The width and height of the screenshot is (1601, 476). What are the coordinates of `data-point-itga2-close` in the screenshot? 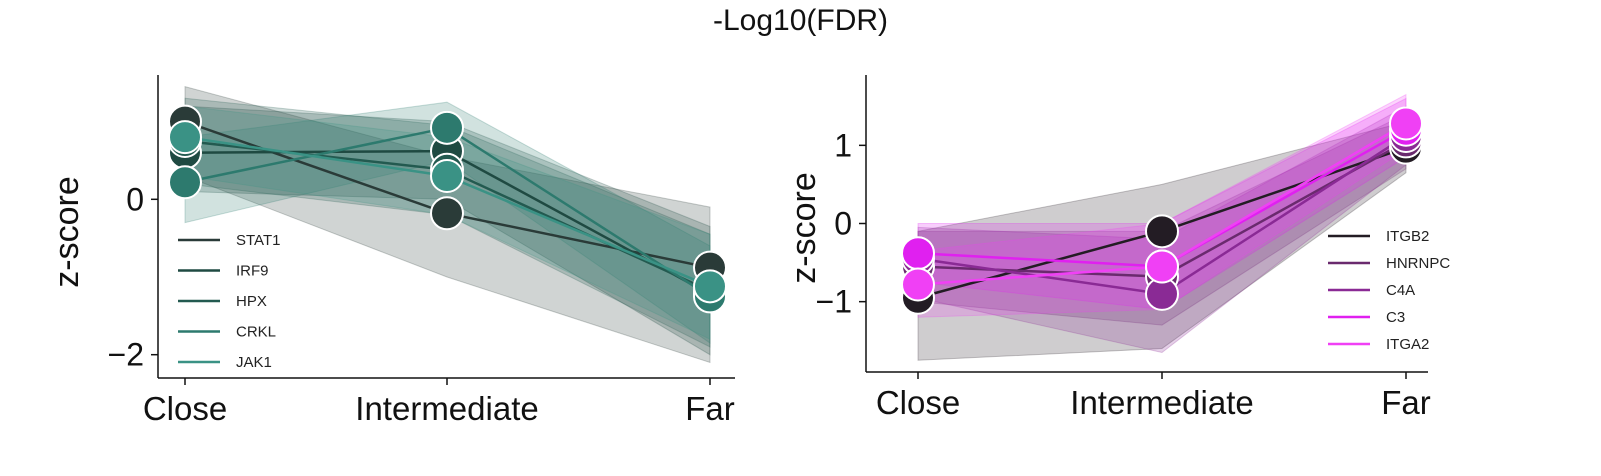 It's located at (918, 284).